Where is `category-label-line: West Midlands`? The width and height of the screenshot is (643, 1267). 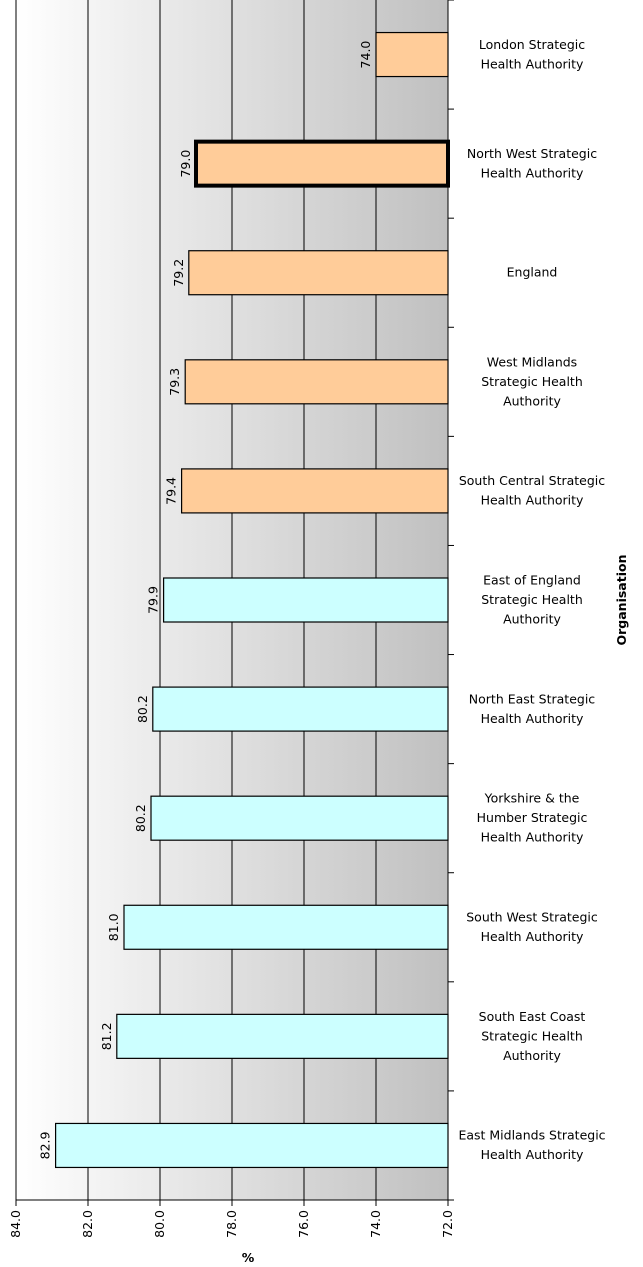
category-label-line: West Midlands is located at coordinates (532, 361).